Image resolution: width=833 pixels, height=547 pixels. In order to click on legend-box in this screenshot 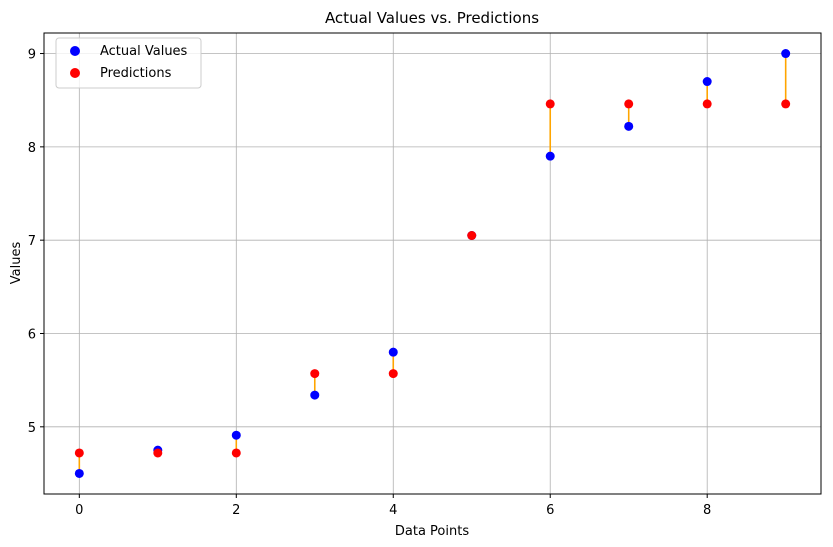, I will do `click(128, 63)`.